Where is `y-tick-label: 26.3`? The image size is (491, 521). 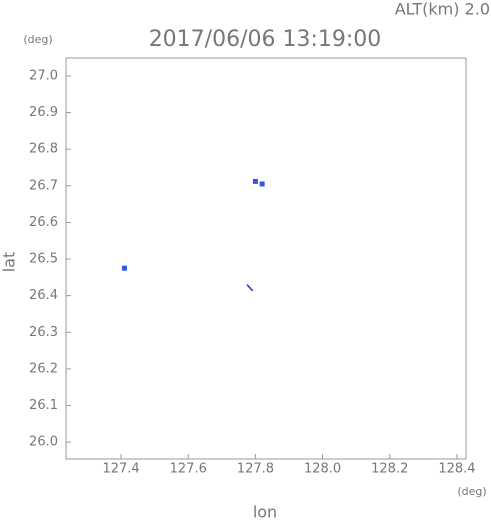
y-tick-label: 26.3 is located at coordinates (43, 332).